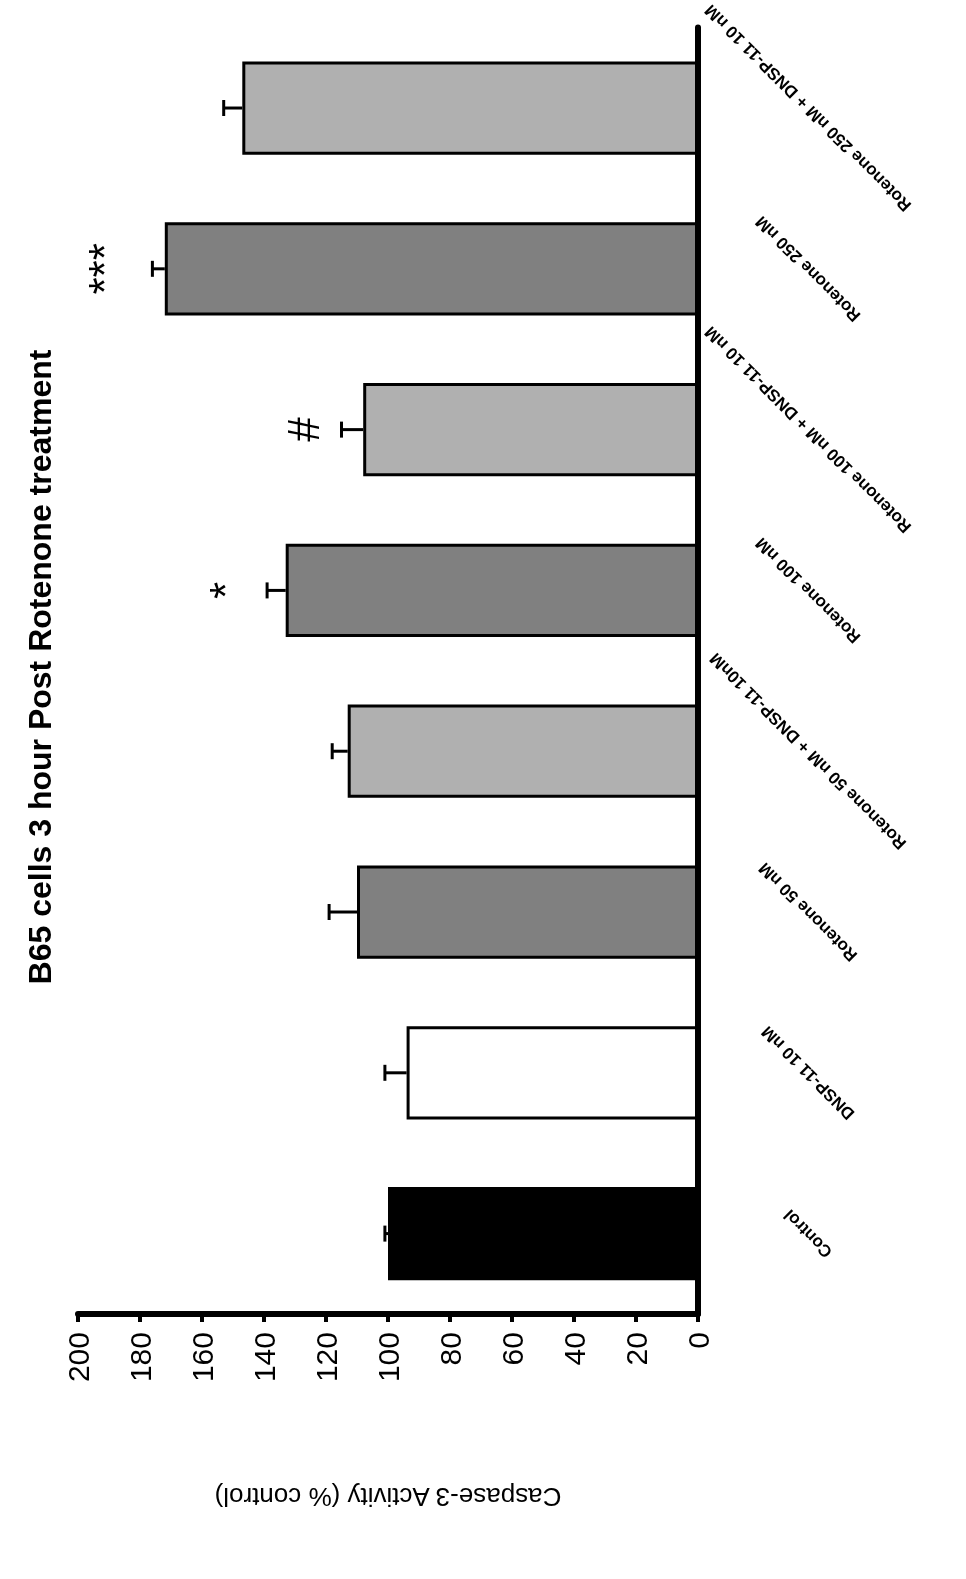  I want to click on x-tick-label: 160, so click(202, 1357).